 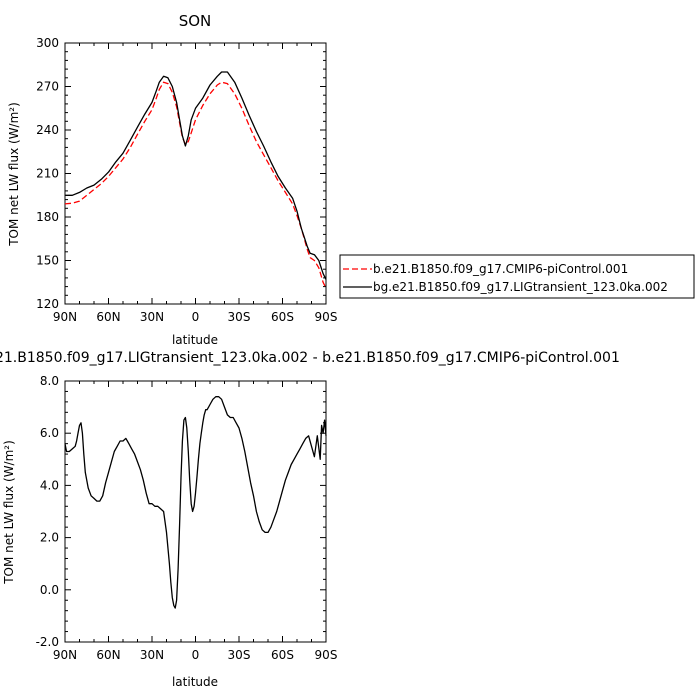 I want to click on chart2-xtick-label: 90N, so click(x=65, y=655).